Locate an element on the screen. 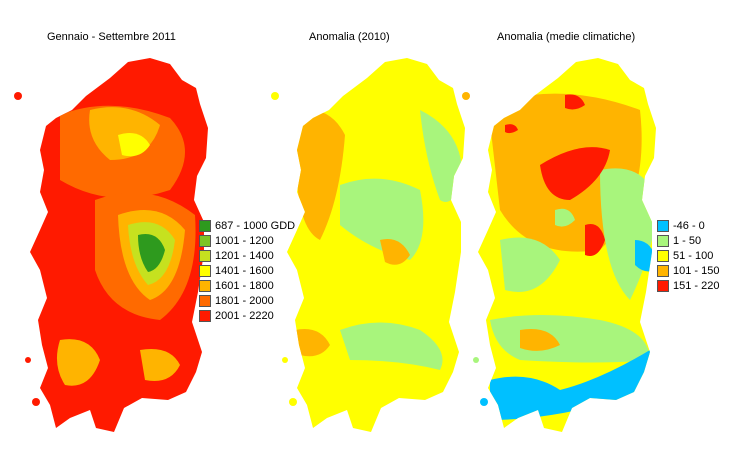  zone-south-2010 is located at coordinates (391, 346).